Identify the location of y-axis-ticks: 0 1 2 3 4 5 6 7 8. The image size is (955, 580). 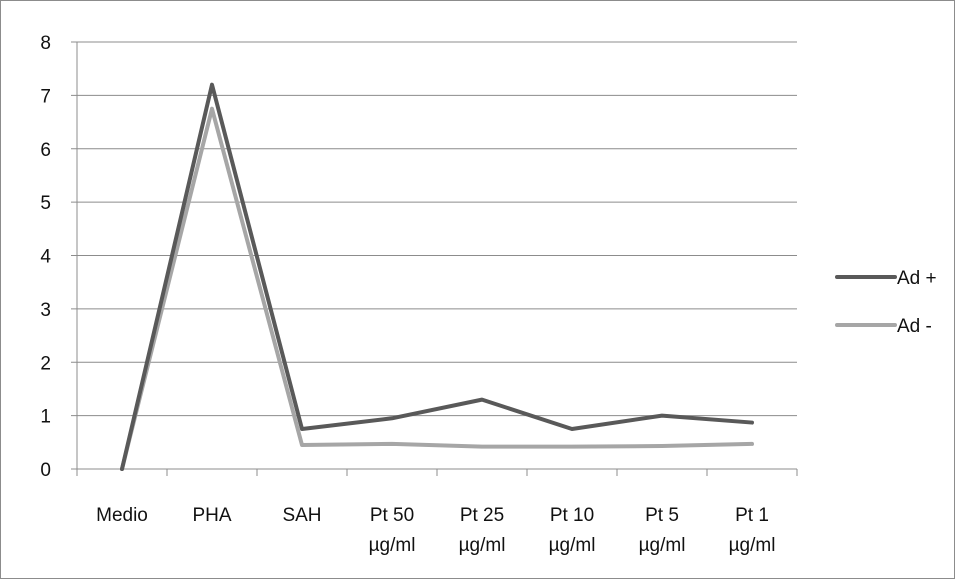
(45, 257).